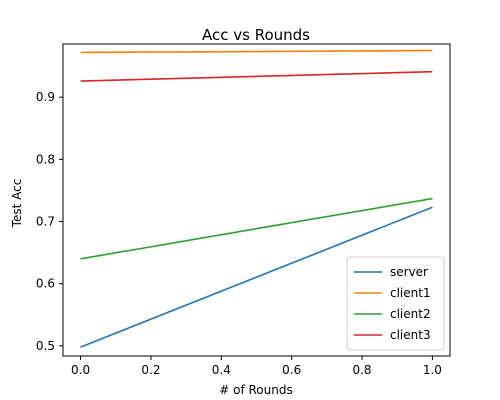 The width and height of the screenshot is (500, 400). I want to click on legend-label-client1: client1, so click(410, 293).